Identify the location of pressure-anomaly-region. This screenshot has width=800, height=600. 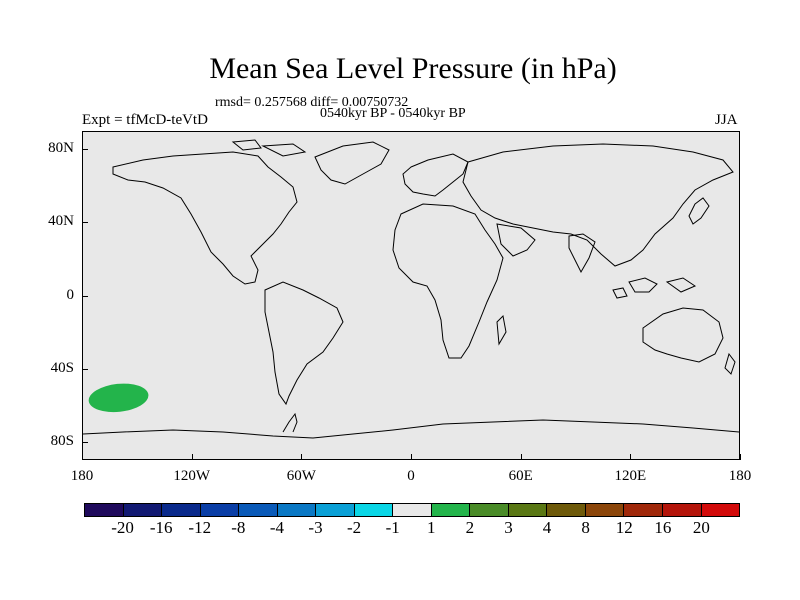
(118, 398).